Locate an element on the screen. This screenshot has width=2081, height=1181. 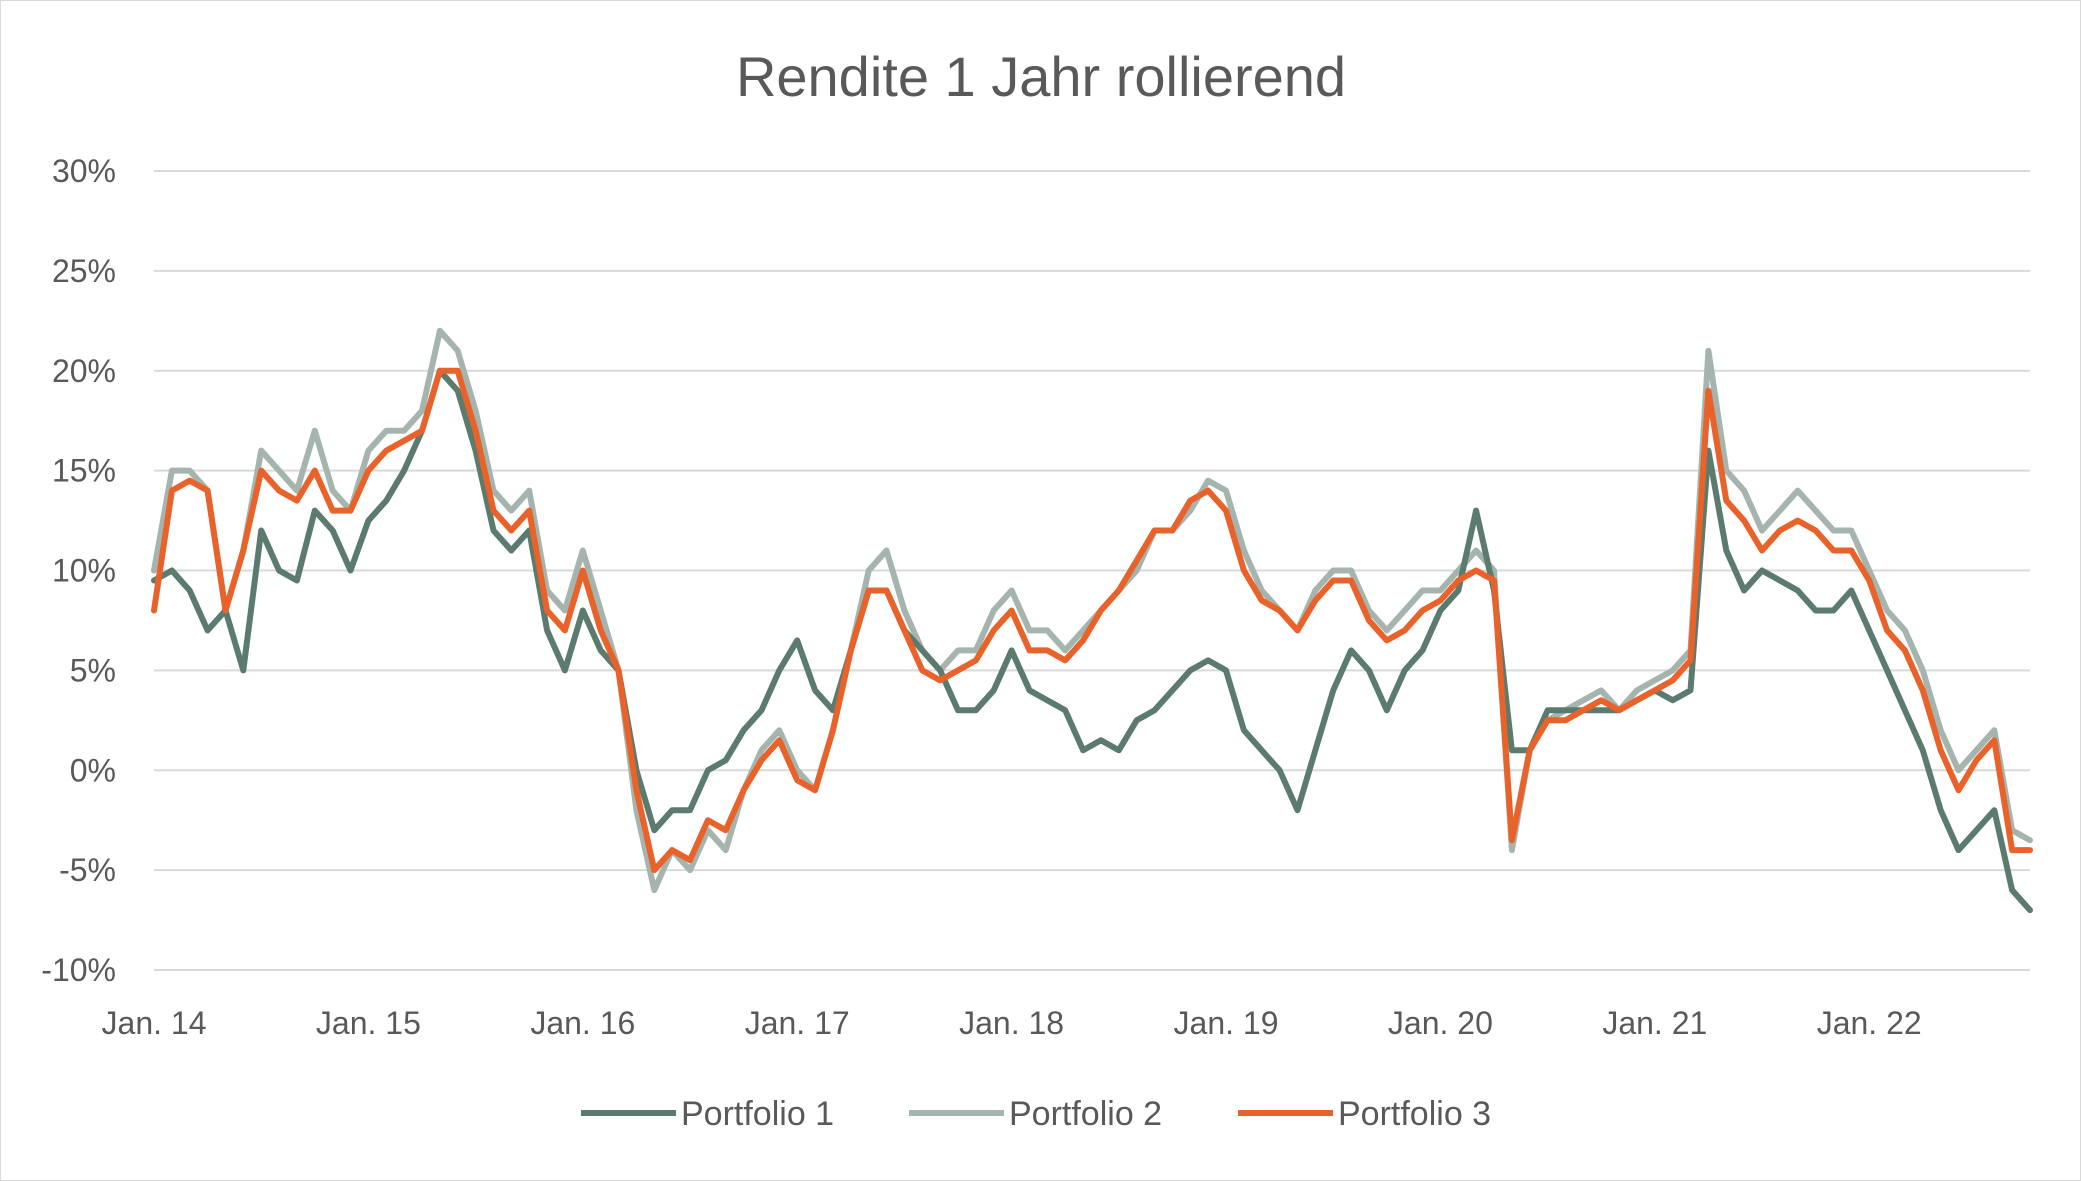
x-tick-label: Jan. 14 is located at coordinates (154, 1023).